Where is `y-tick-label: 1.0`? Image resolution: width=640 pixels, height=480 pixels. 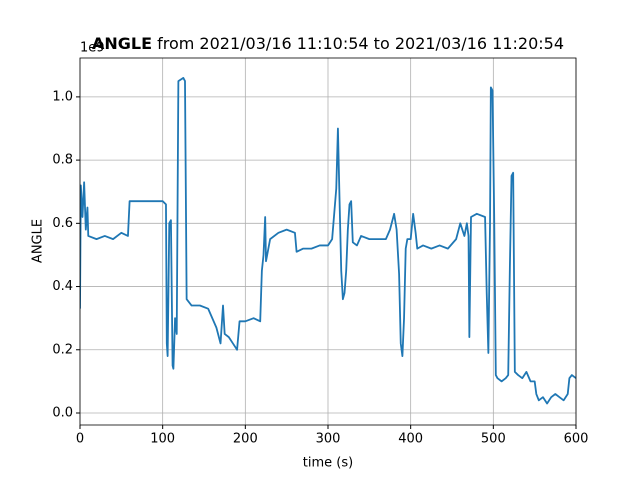
y-tick-label: 1.0 is located at coordinates (62, 96).